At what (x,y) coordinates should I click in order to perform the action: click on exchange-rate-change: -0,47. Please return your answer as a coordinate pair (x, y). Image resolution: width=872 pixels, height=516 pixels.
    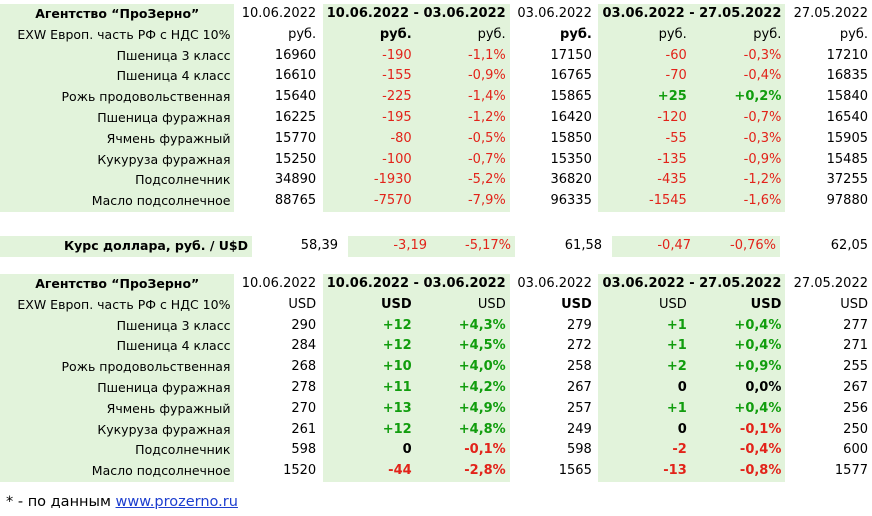
    Looking at the image, I should click on (653, 246).